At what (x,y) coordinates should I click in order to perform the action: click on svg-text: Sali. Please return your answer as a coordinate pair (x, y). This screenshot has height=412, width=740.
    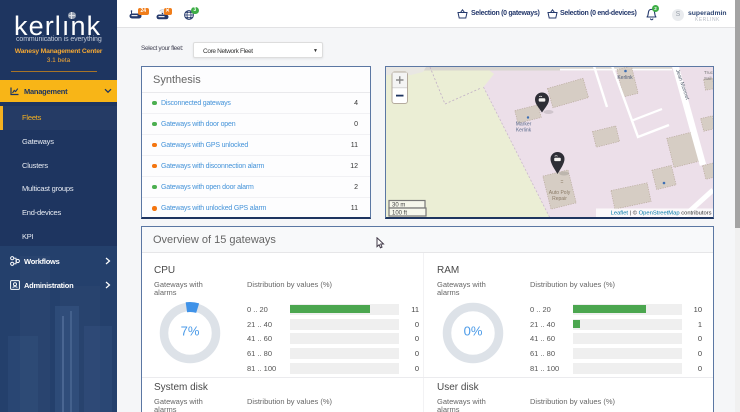
    Looking at the image, I should click on (708, 78).